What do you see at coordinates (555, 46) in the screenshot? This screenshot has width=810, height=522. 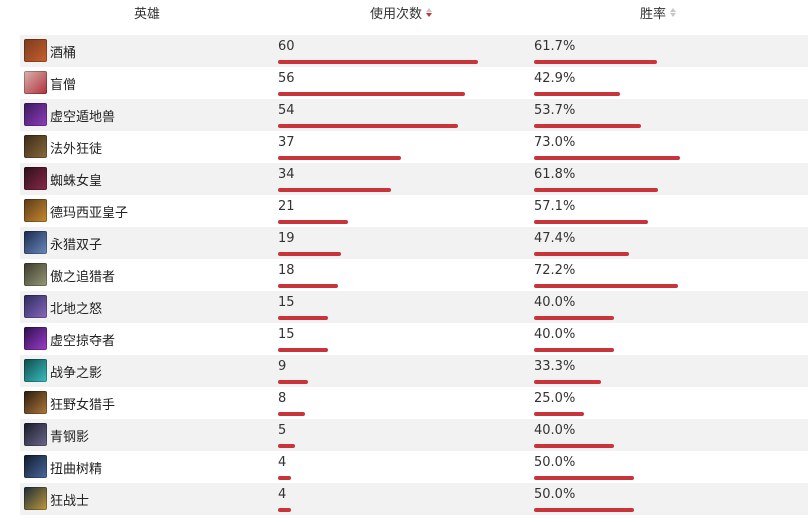 I see `win-rate-value: 61.7%` at bounding box center [555, 46].